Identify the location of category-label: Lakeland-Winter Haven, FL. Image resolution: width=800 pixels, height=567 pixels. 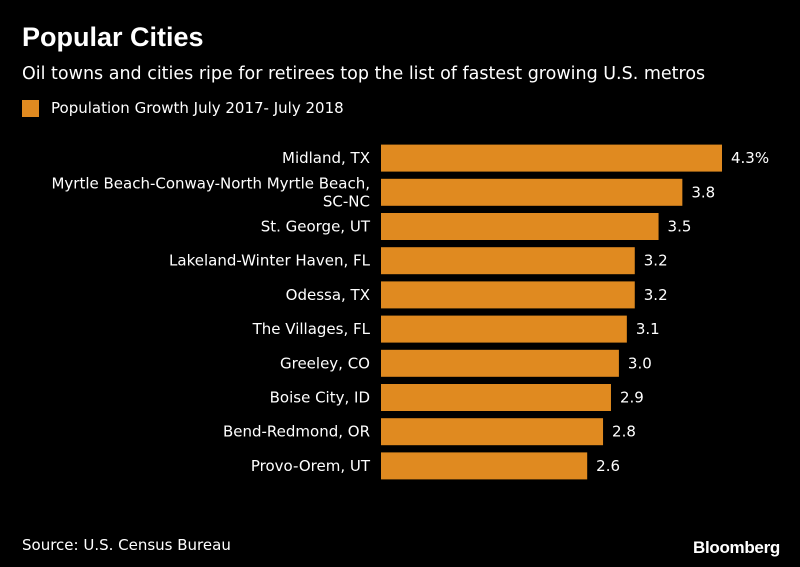
(270, 261).